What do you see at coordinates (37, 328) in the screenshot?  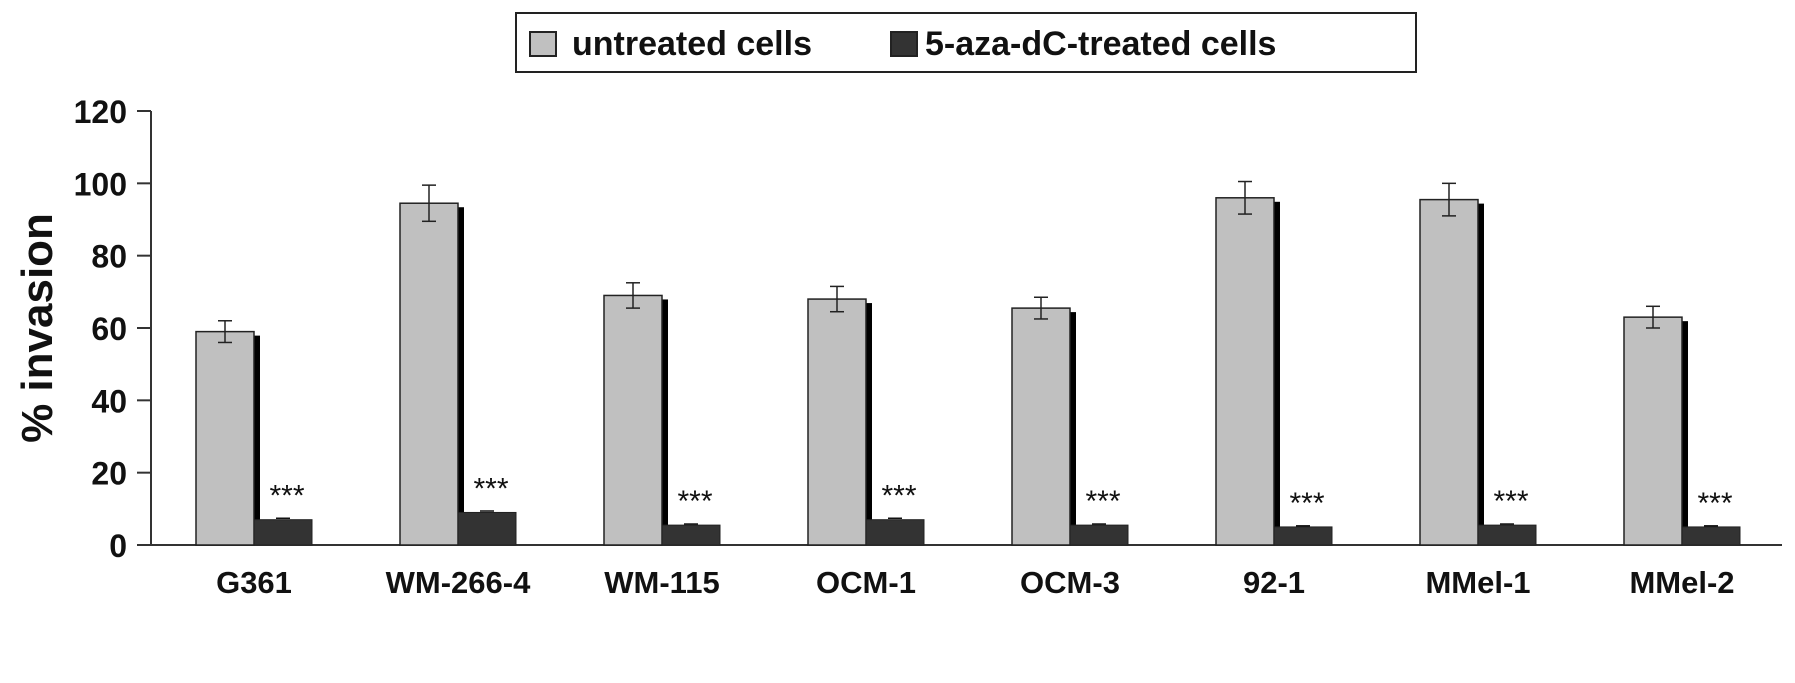 I see `y-axis-label: % invasion` at bounding box center [37, 328].